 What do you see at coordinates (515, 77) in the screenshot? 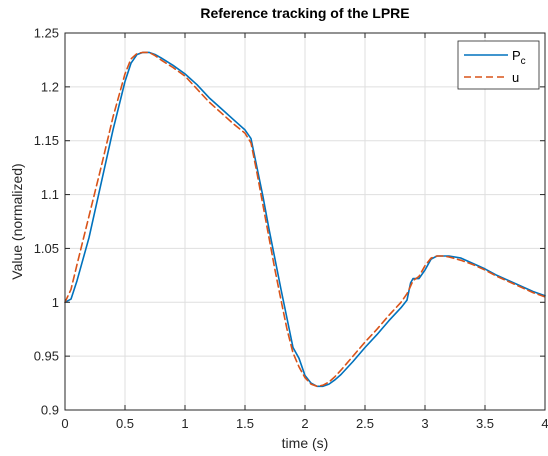
I see `legend-label-u: u` at bounding box center [515, 77].